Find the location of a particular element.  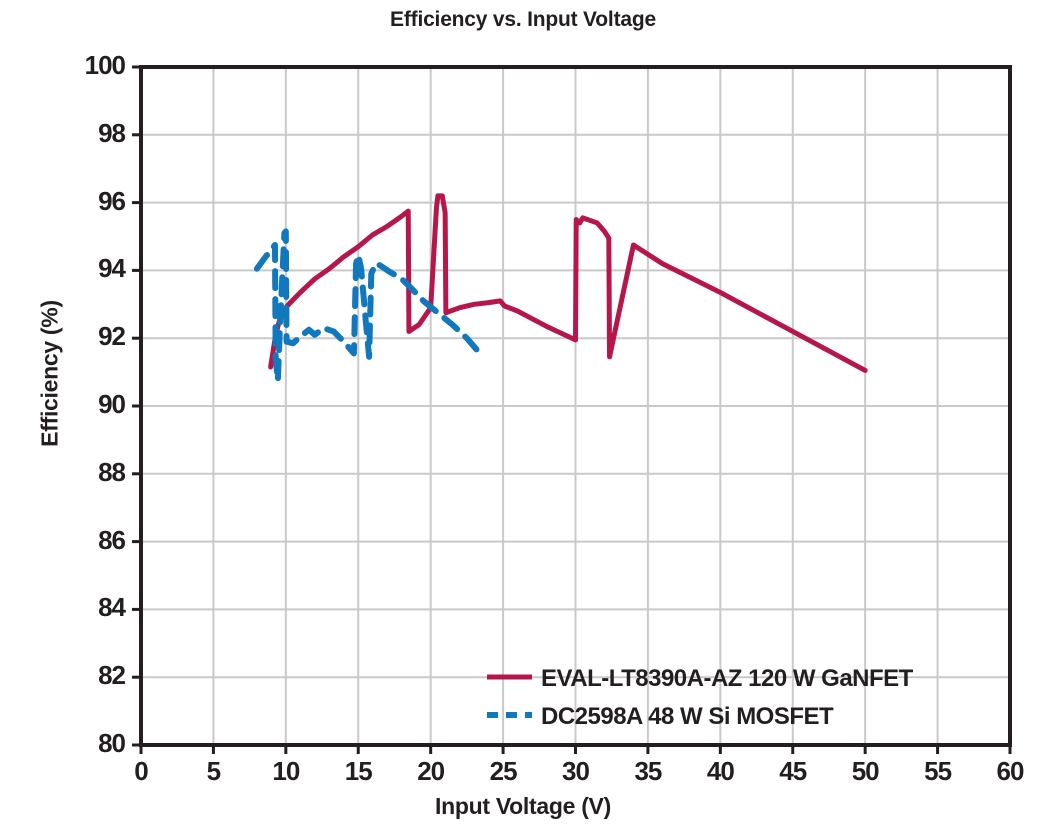

x-tick-label: 20 is located at coordinates (431, 771).